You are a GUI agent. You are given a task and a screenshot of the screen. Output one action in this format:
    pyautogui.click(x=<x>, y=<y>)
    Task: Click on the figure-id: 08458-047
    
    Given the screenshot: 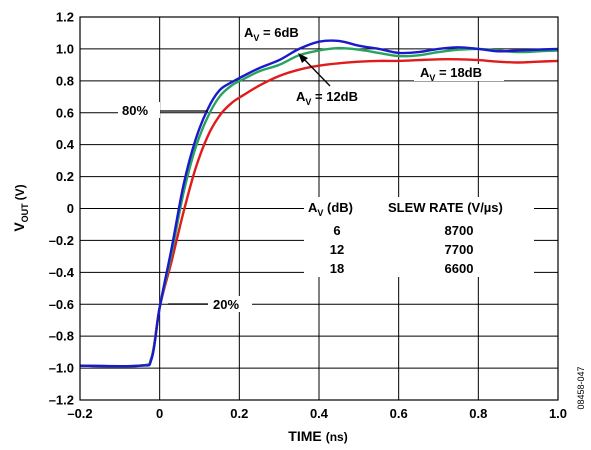 What is the action you would take?
    pyautogui.click(x=581, y=387)
    